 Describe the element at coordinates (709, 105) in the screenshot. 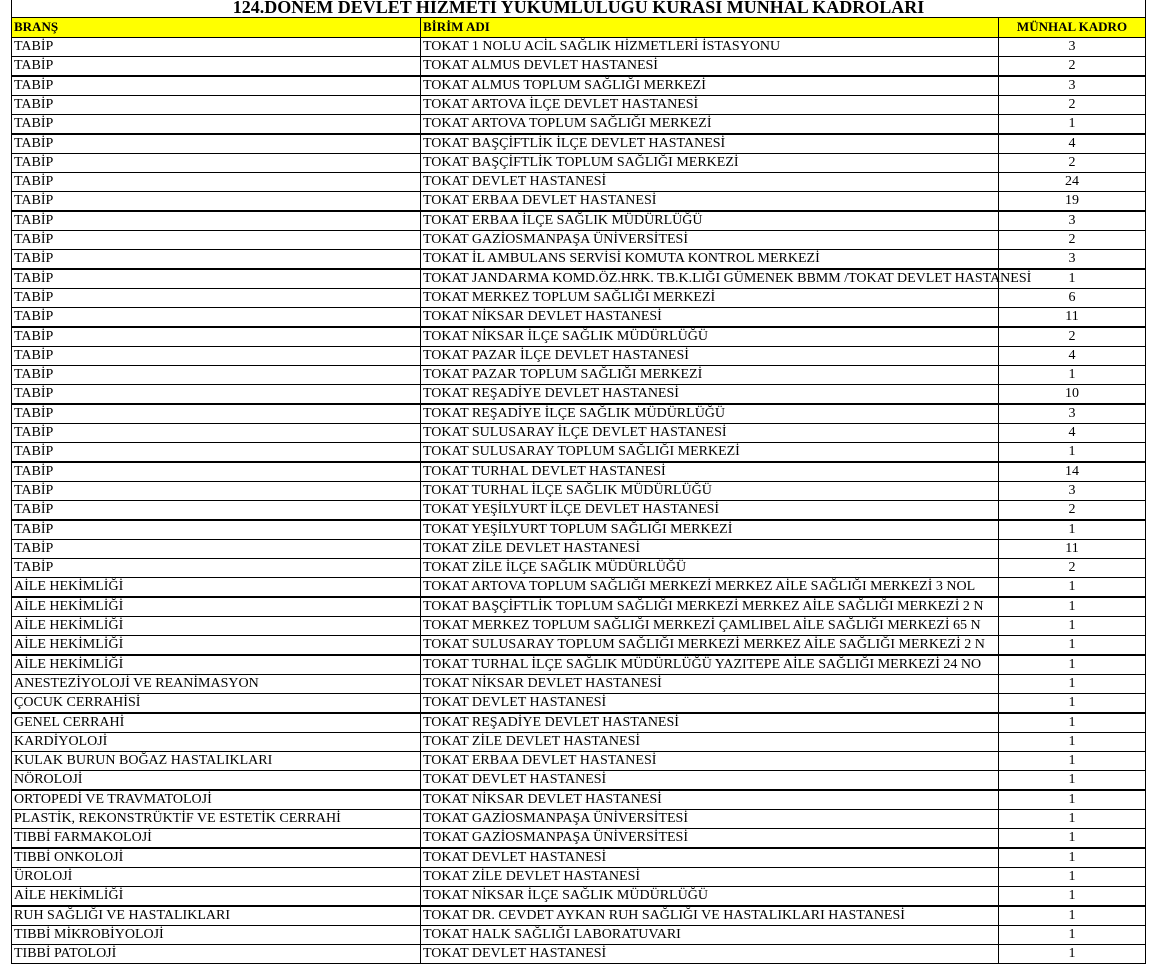

I see `unit-cell: TOKAT ARTOVA İLÇE DEVLET HASTANESİ` at that location.